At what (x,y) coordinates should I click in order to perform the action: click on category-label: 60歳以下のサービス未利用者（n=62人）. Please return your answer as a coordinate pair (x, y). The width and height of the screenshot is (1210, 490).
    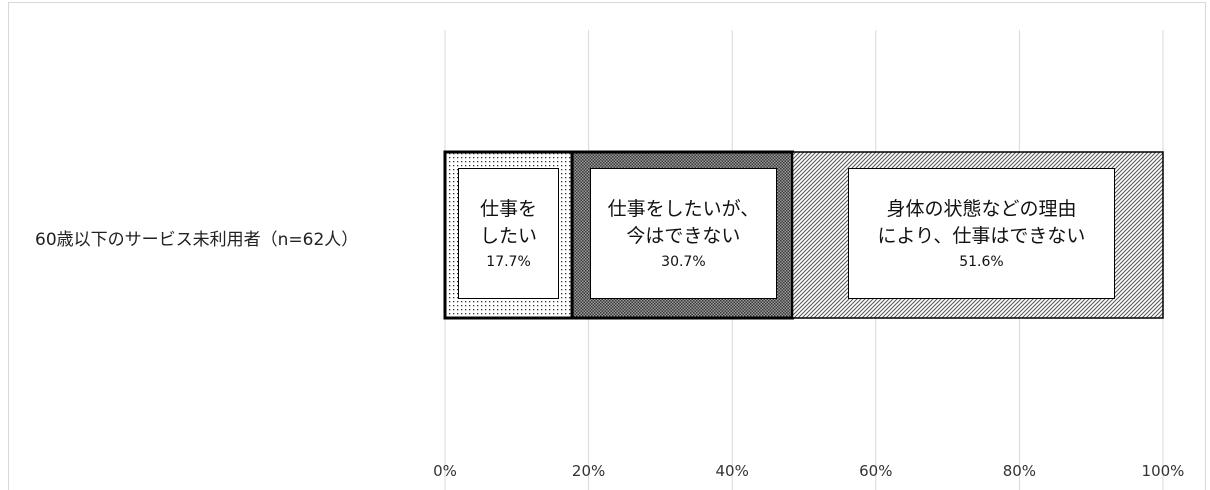
    Looking at the image, I should click on (197, 240).